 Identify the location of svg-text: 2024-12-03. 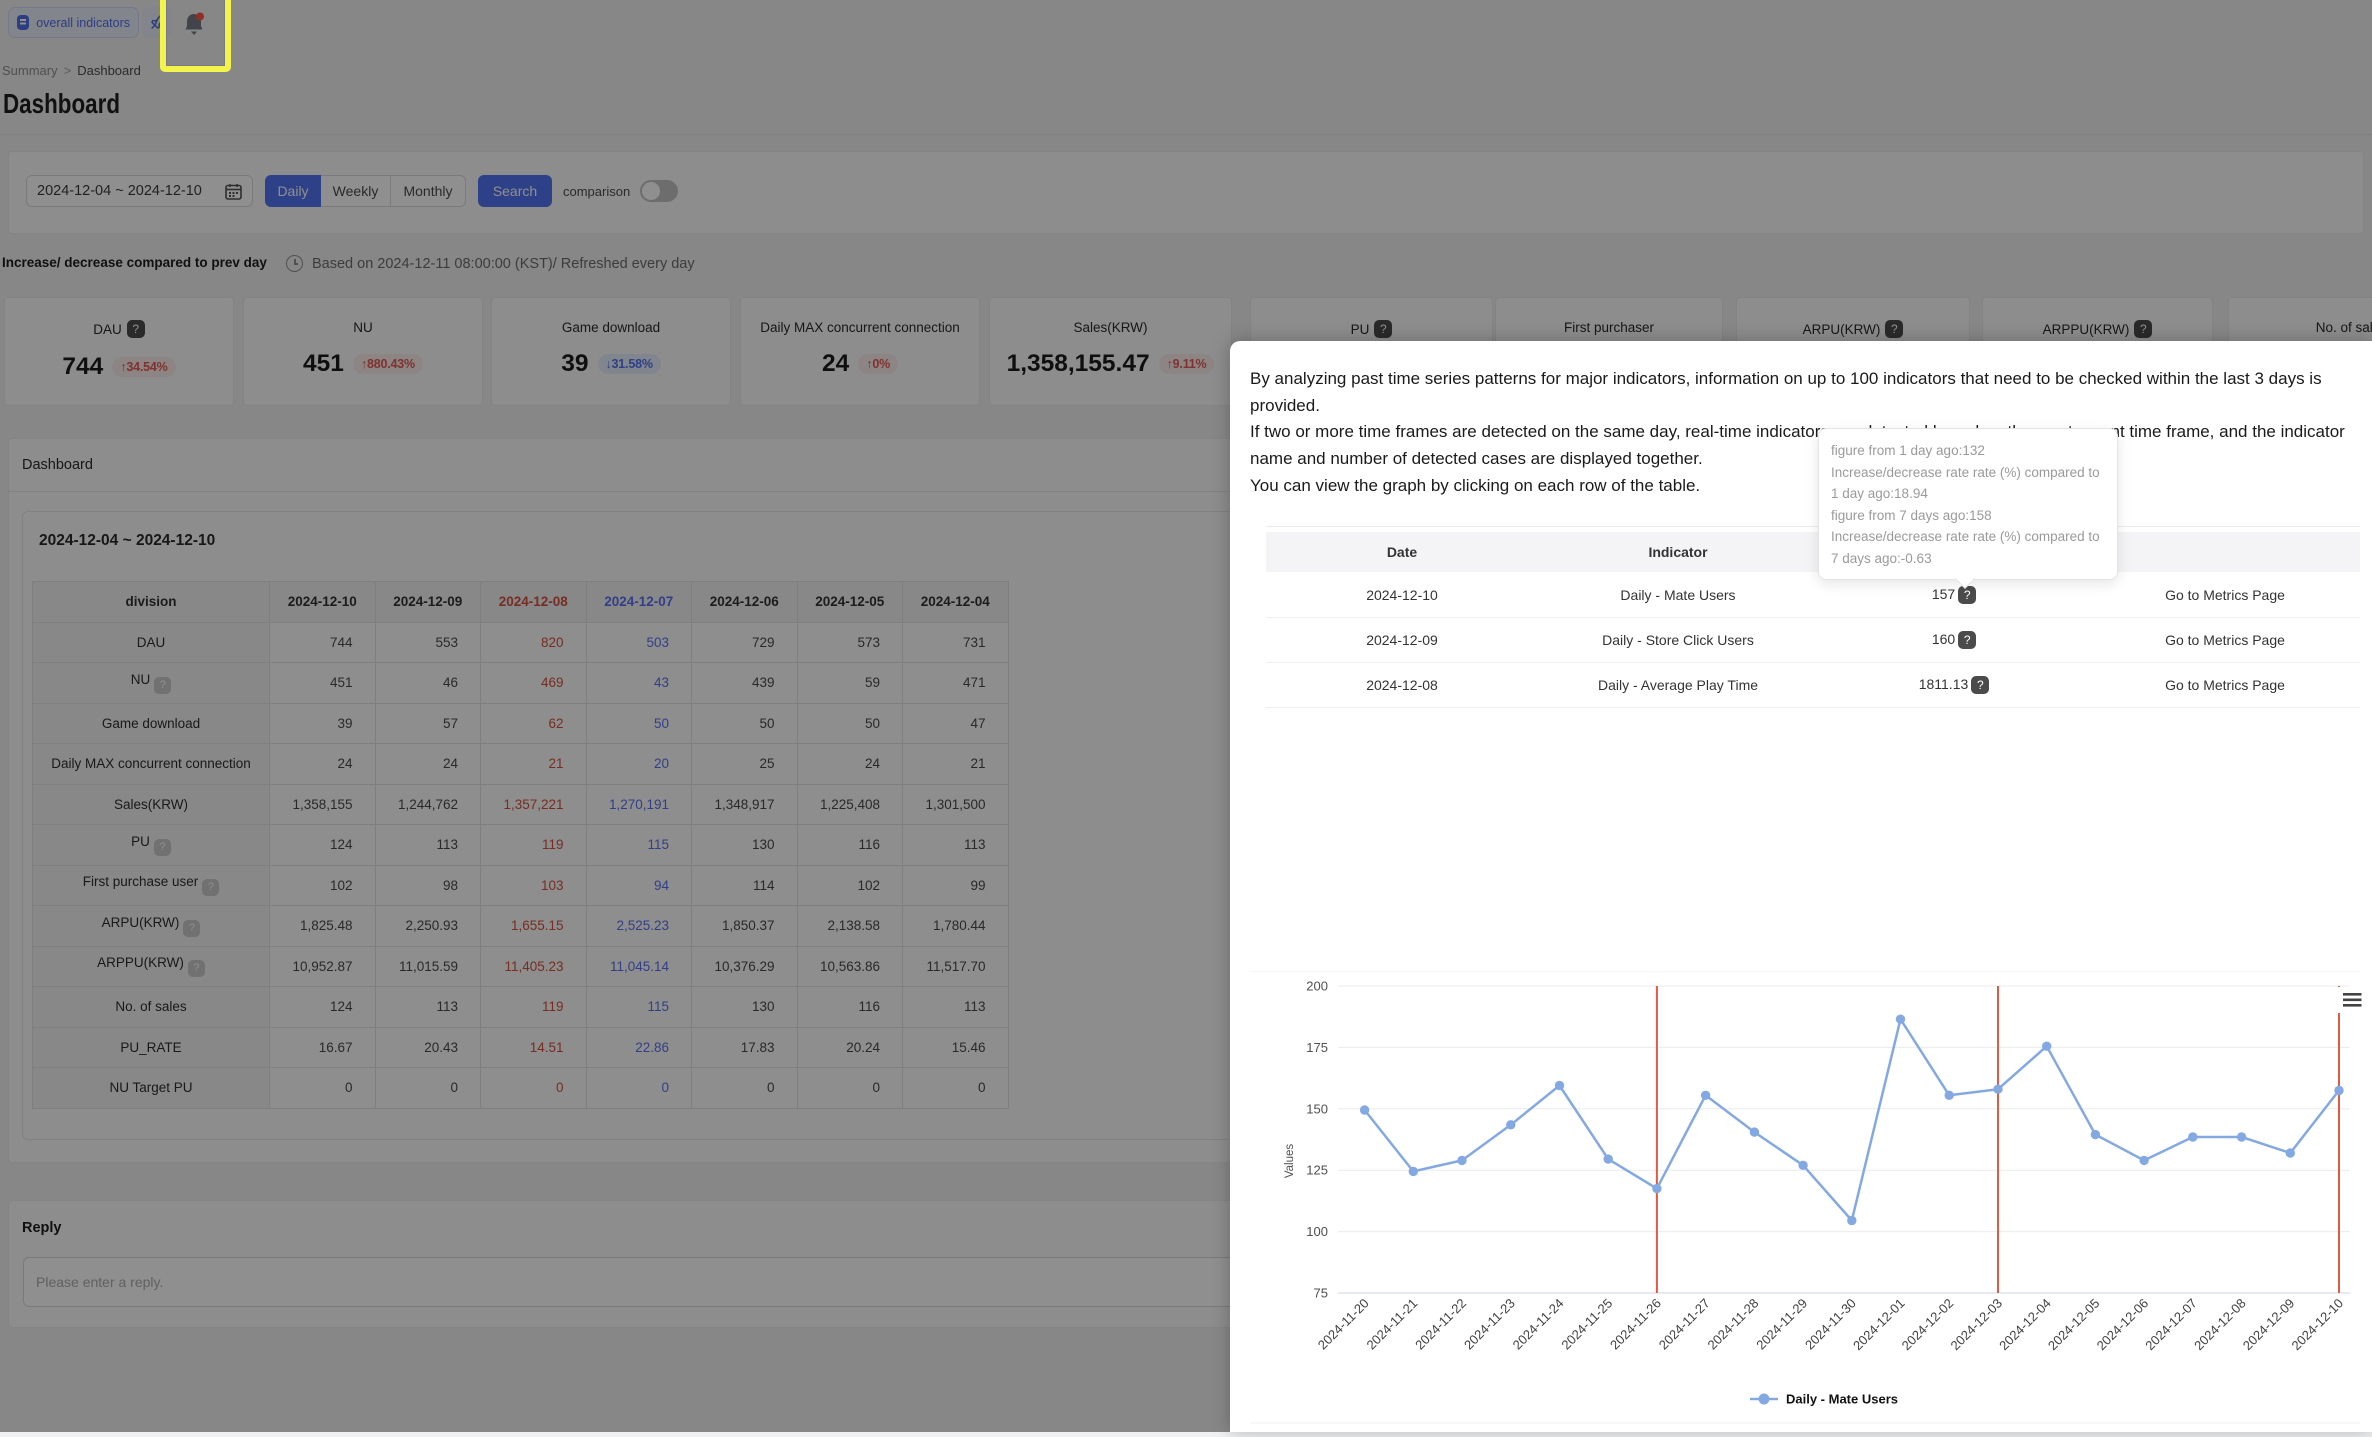
(1976, 1325).